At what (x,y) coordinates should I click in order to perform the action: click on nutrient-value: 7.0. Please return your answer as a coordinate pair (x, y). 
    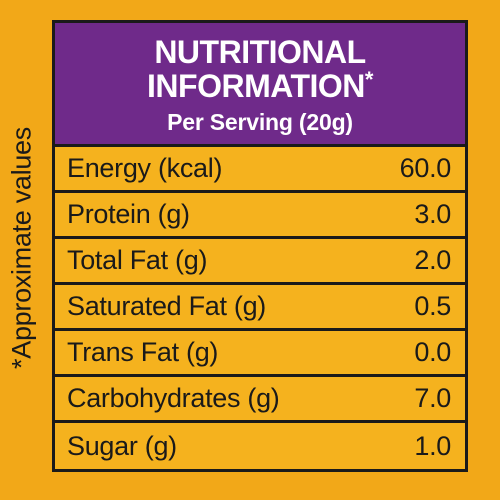
    Looking at the image, I should click on (432, 398).